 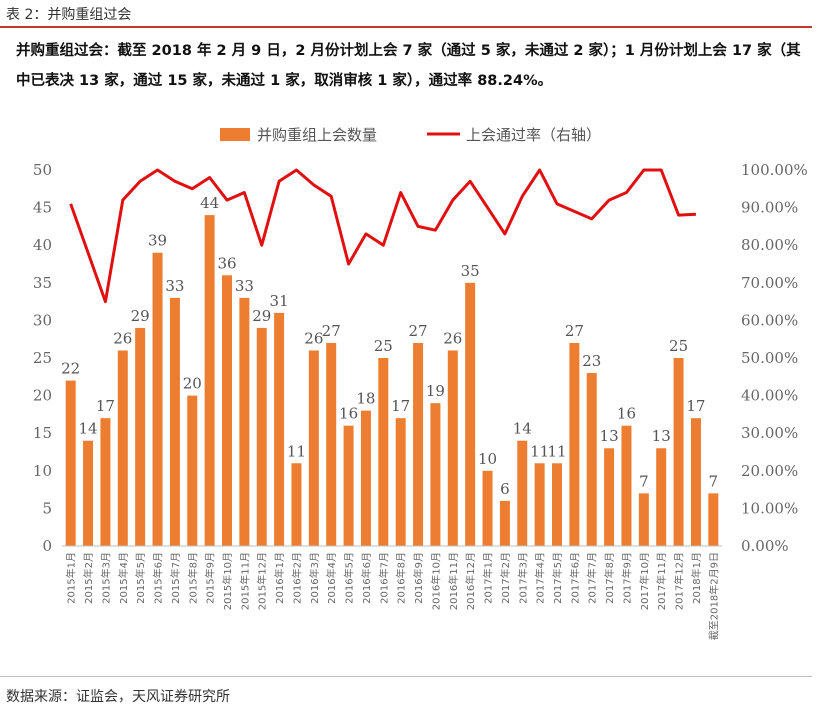 What do you see at coordinates (678, 346) in the screenshot?
I see `bar-value-label: 25` at bounding box center [678, 346].